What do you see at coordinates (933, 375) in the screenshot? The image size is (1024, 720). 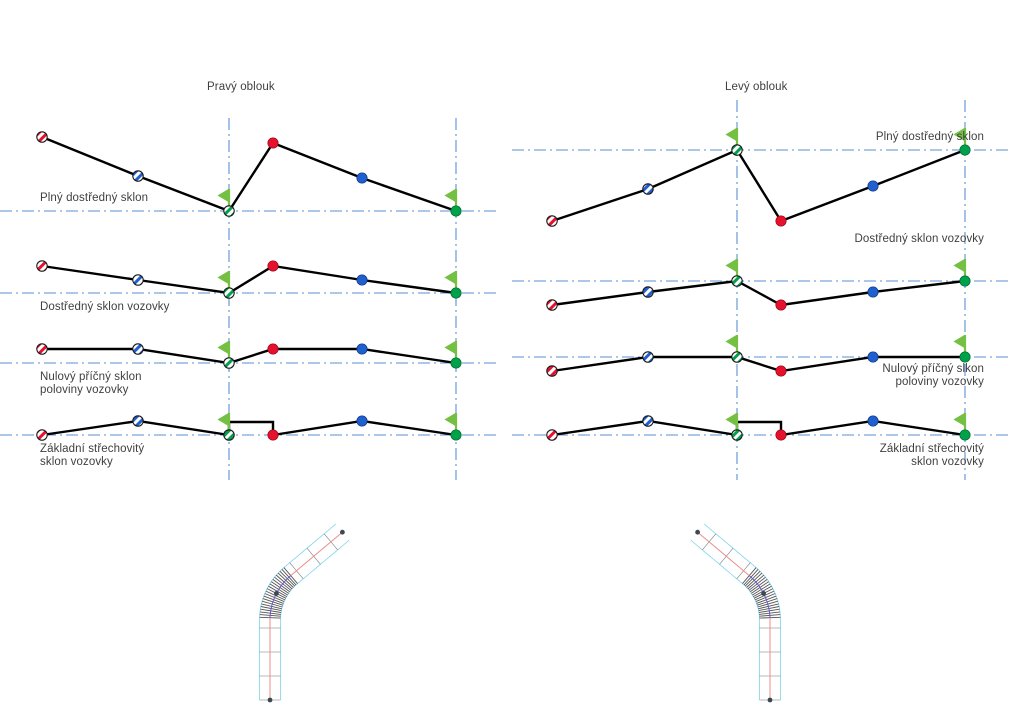 I see `stage-label-levy-oblouk-nulovy-pricny-sklon: Nulový příčný slkon poloviny vozovky` at bounding box center [933, 375].